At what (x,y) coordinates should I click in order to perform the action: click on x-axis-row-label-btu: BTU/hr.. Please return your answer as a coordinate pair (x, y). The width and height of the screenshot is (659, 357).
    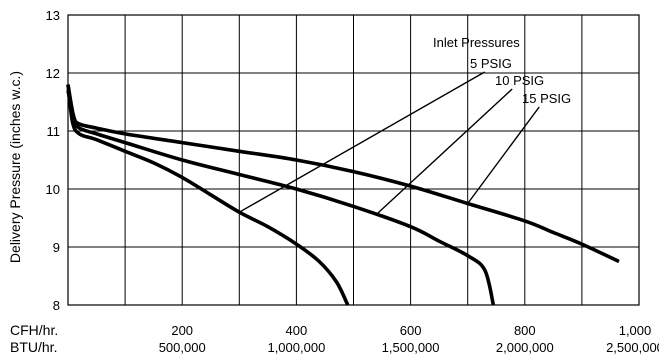
    Looking at the image, I should click on (33, 347).